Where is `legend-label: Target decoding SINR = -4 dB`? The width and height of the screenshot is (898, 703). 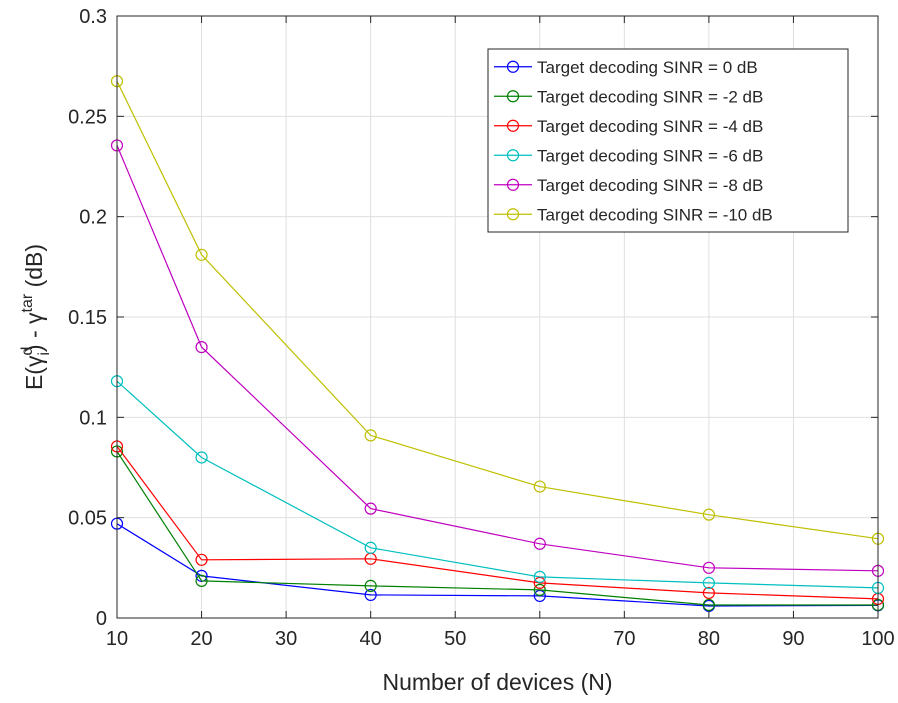
legend-label: Target decoding SINR = -4 dB is located at coordinates (650, 126).